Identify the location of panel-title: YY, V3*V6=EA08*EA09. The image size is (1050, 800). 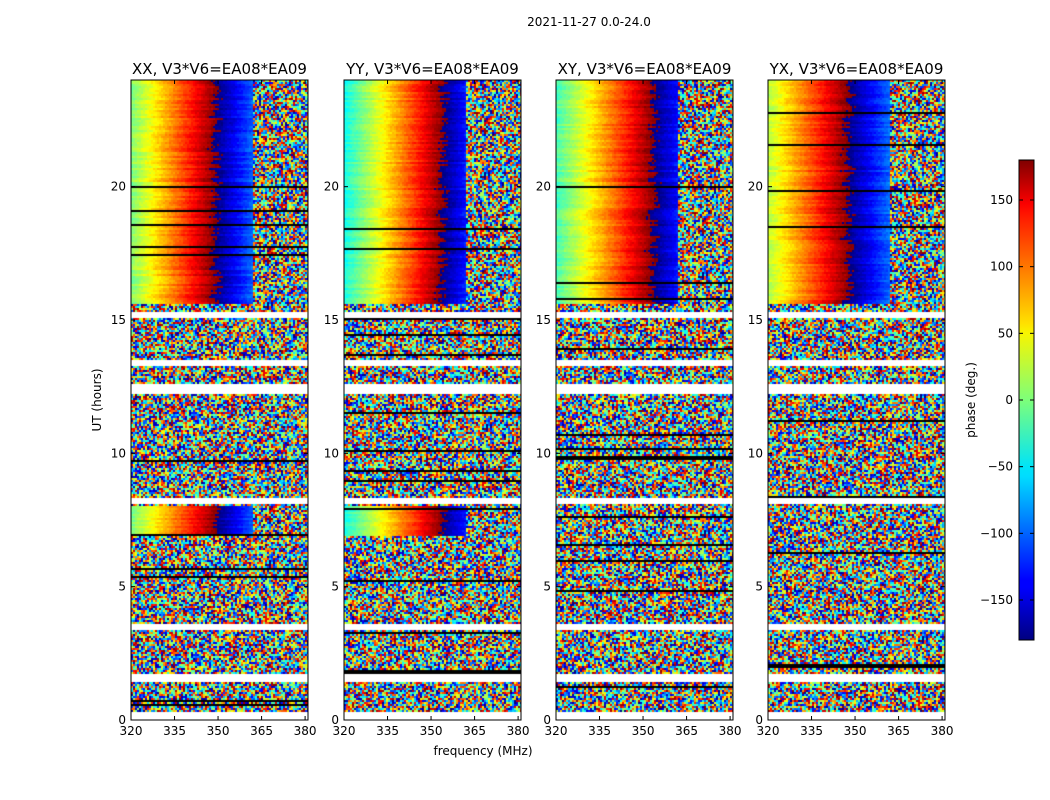
(432, 69).